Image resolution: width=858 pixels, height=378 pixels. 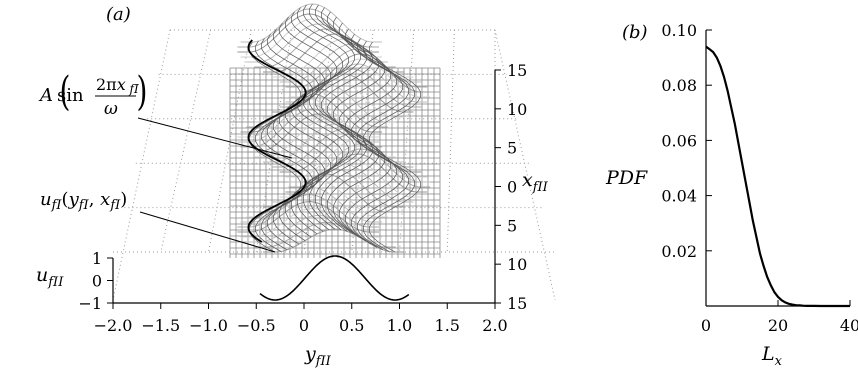 I want to click on z-tick-label: 1, so click(x=97, y=258).